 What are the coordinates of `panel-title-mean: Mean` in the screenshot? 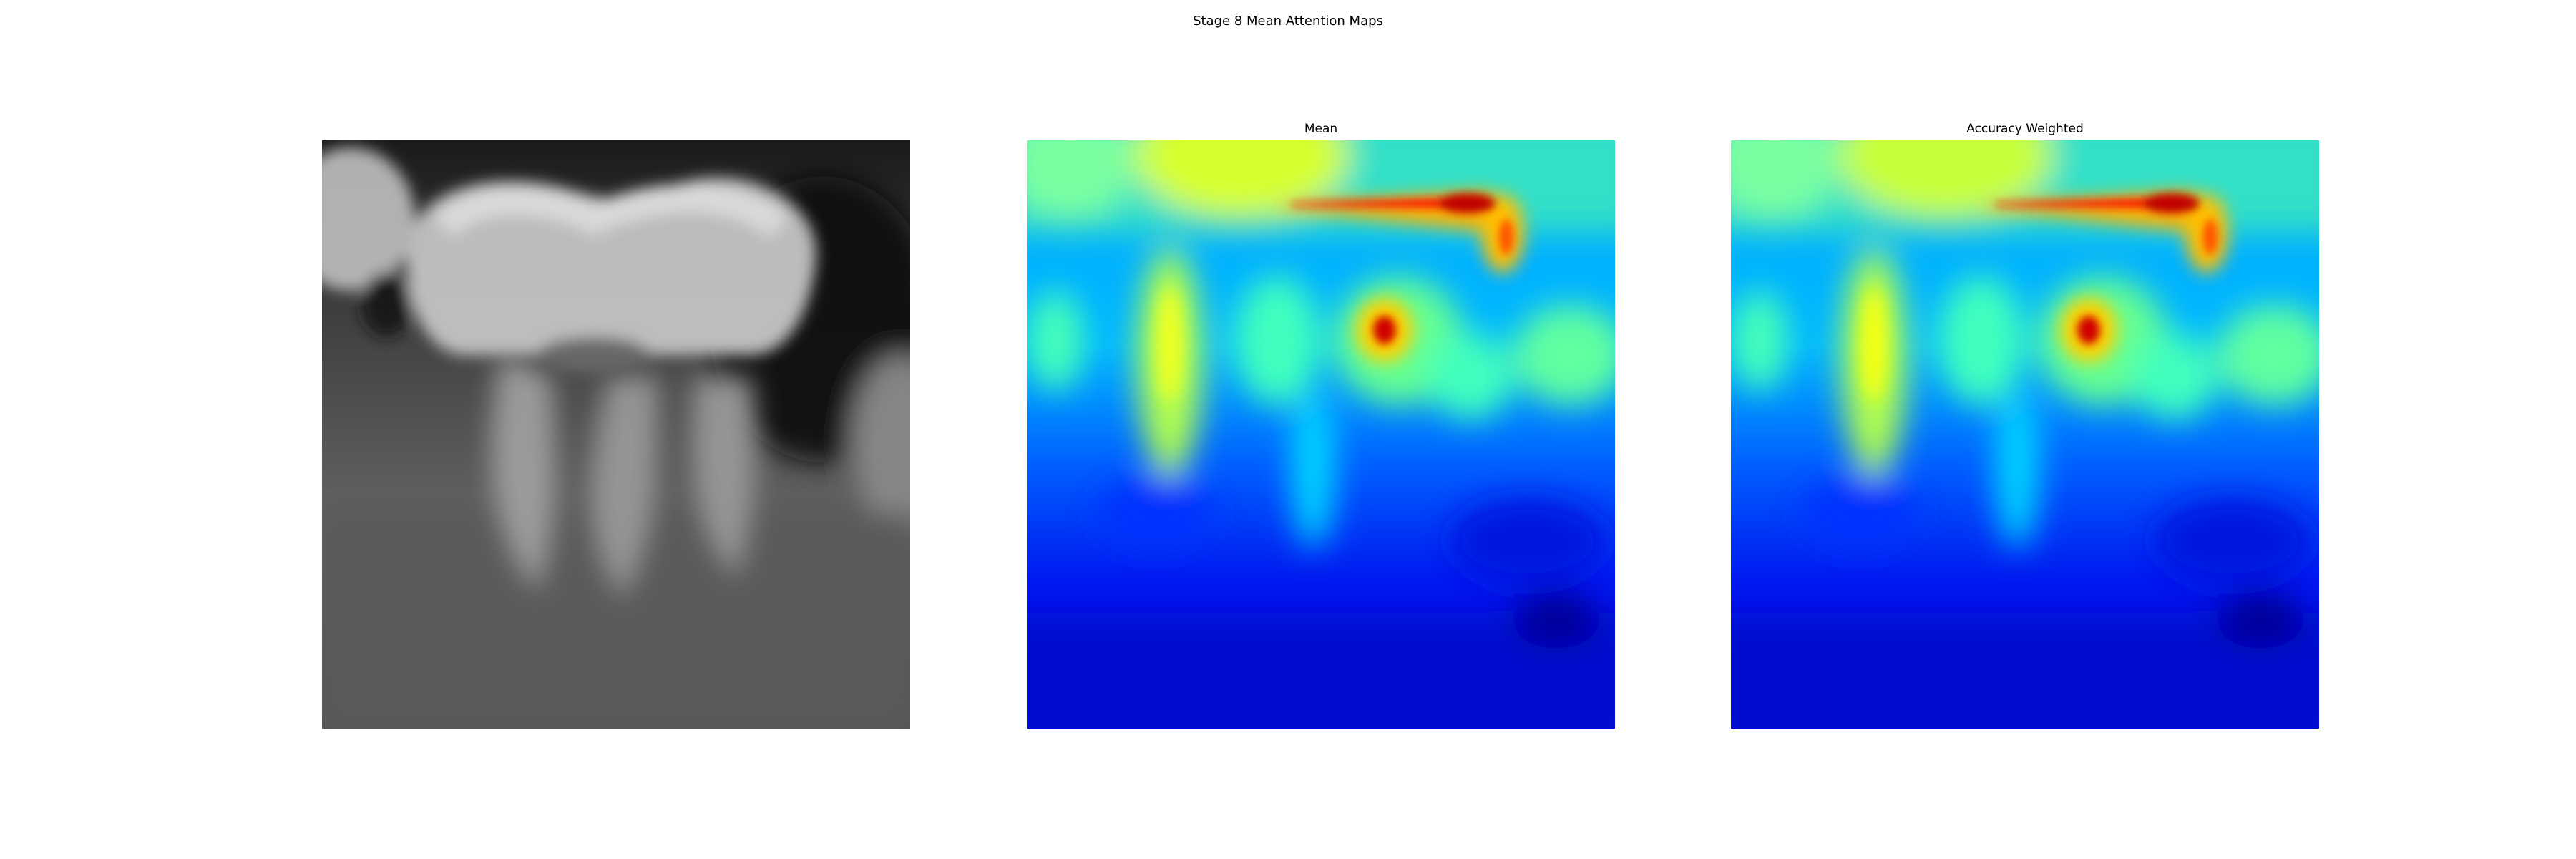 It's located at (1321, 129).